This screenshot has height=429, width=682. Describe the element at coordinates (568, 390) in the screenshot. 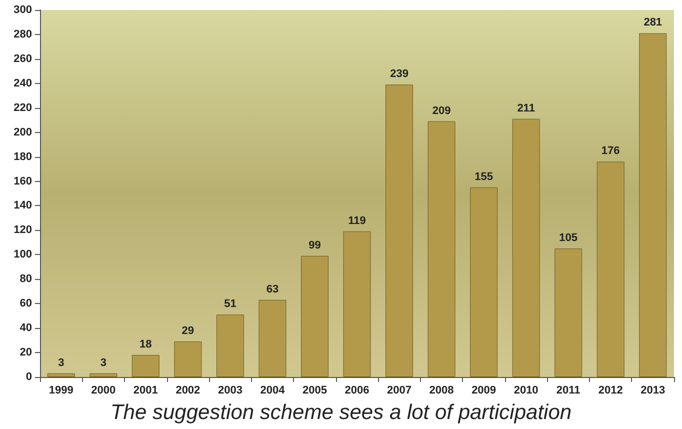

I see `x-tick-label: 2011` at that location.